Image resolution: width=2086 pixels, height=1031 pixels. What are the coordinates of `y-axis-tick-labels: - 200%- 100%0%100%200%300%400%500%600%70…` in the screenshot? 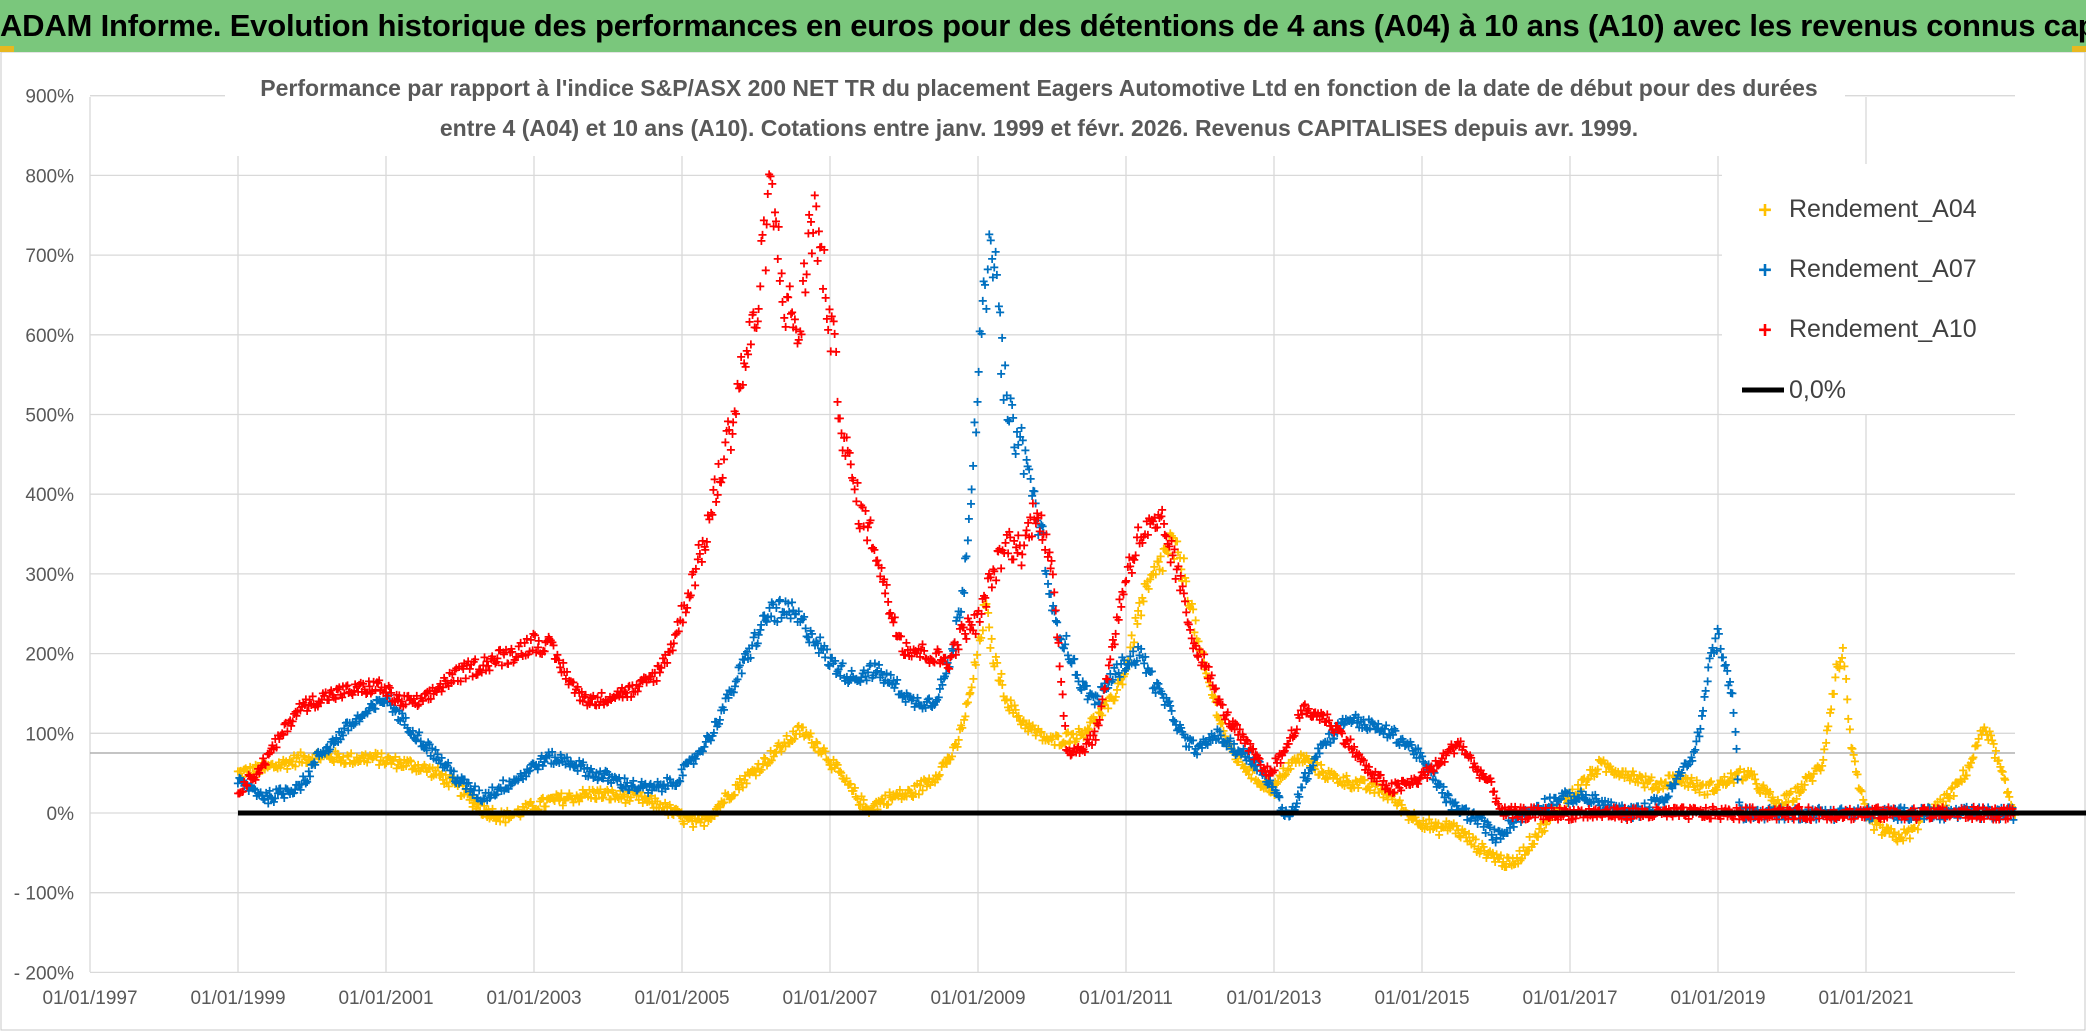 It's located at (44, 536).